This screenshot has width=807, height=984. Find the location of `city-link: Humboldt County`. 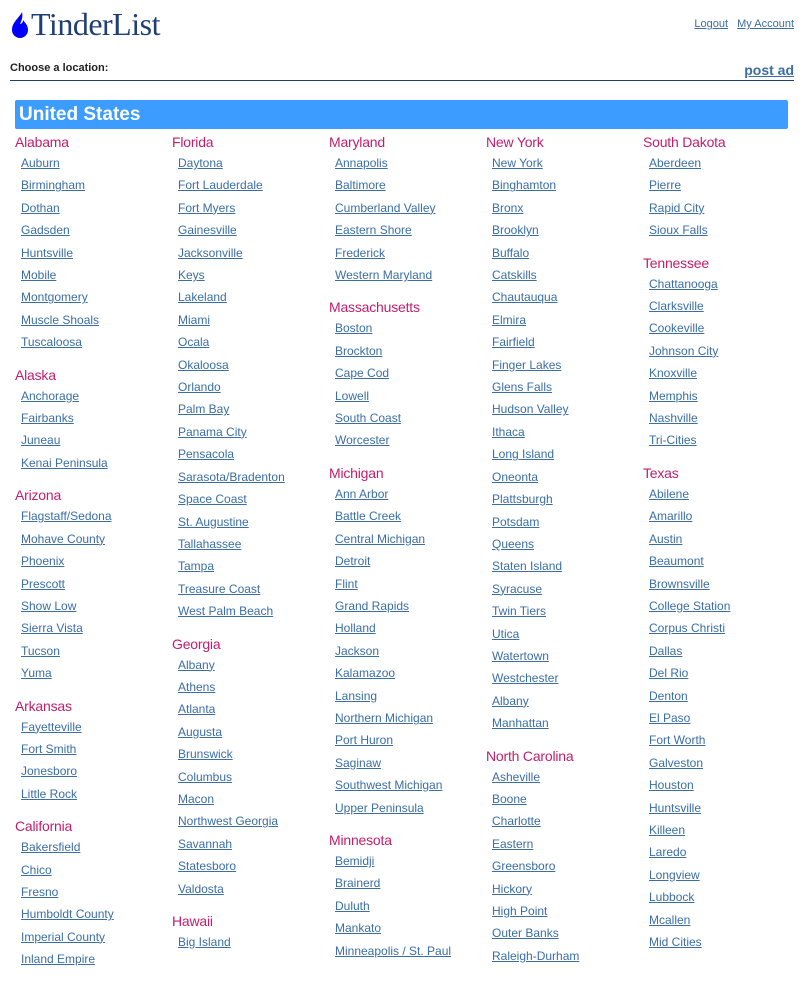

city-link: Humboldt County is located at coordinates (67, 914).